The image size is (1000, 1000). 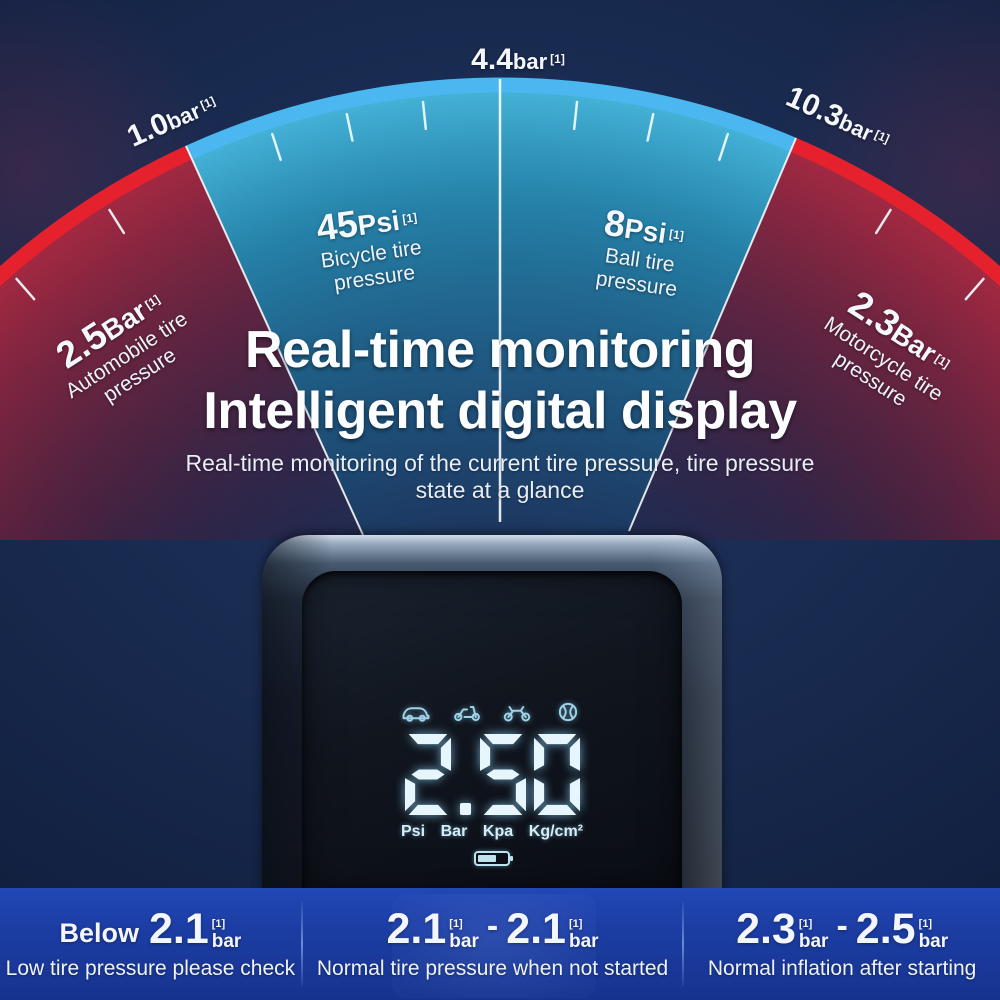 I want to click on footer-value-row: Below 2.1 [1] bar, so click(x=150, y=928).